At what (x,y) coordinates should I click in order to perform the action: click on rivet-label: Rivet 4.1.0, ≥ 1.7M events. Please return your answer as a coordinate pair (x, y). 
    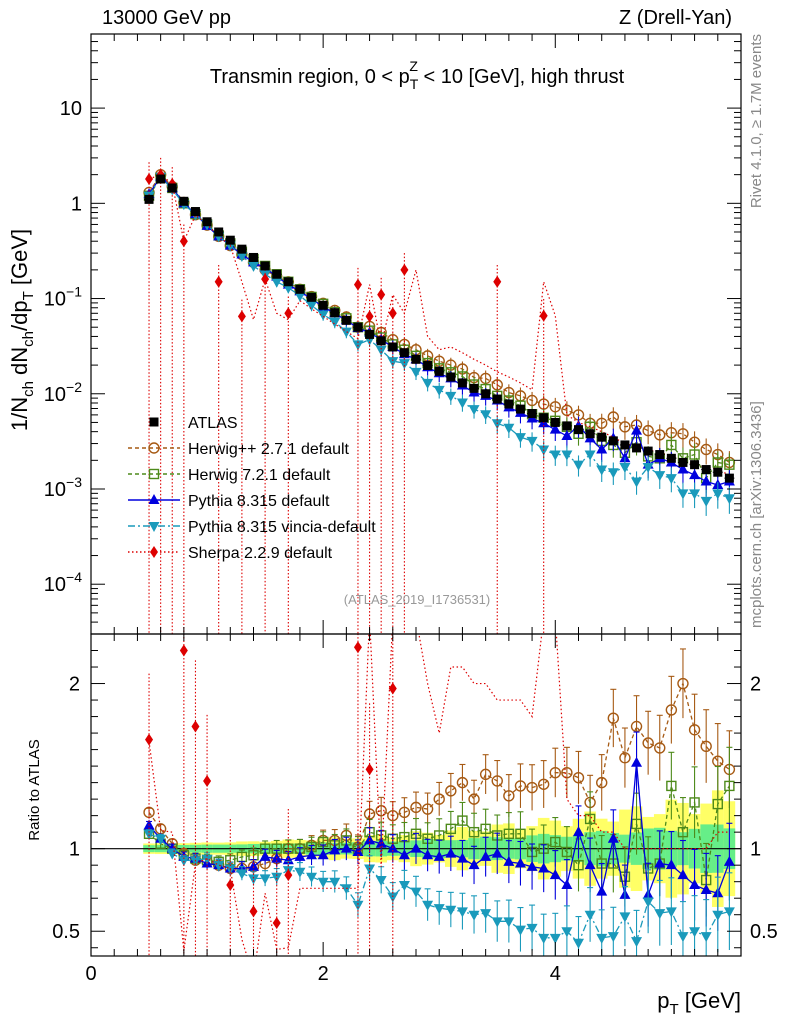
    Looking at the image, I should click on (756, 121).